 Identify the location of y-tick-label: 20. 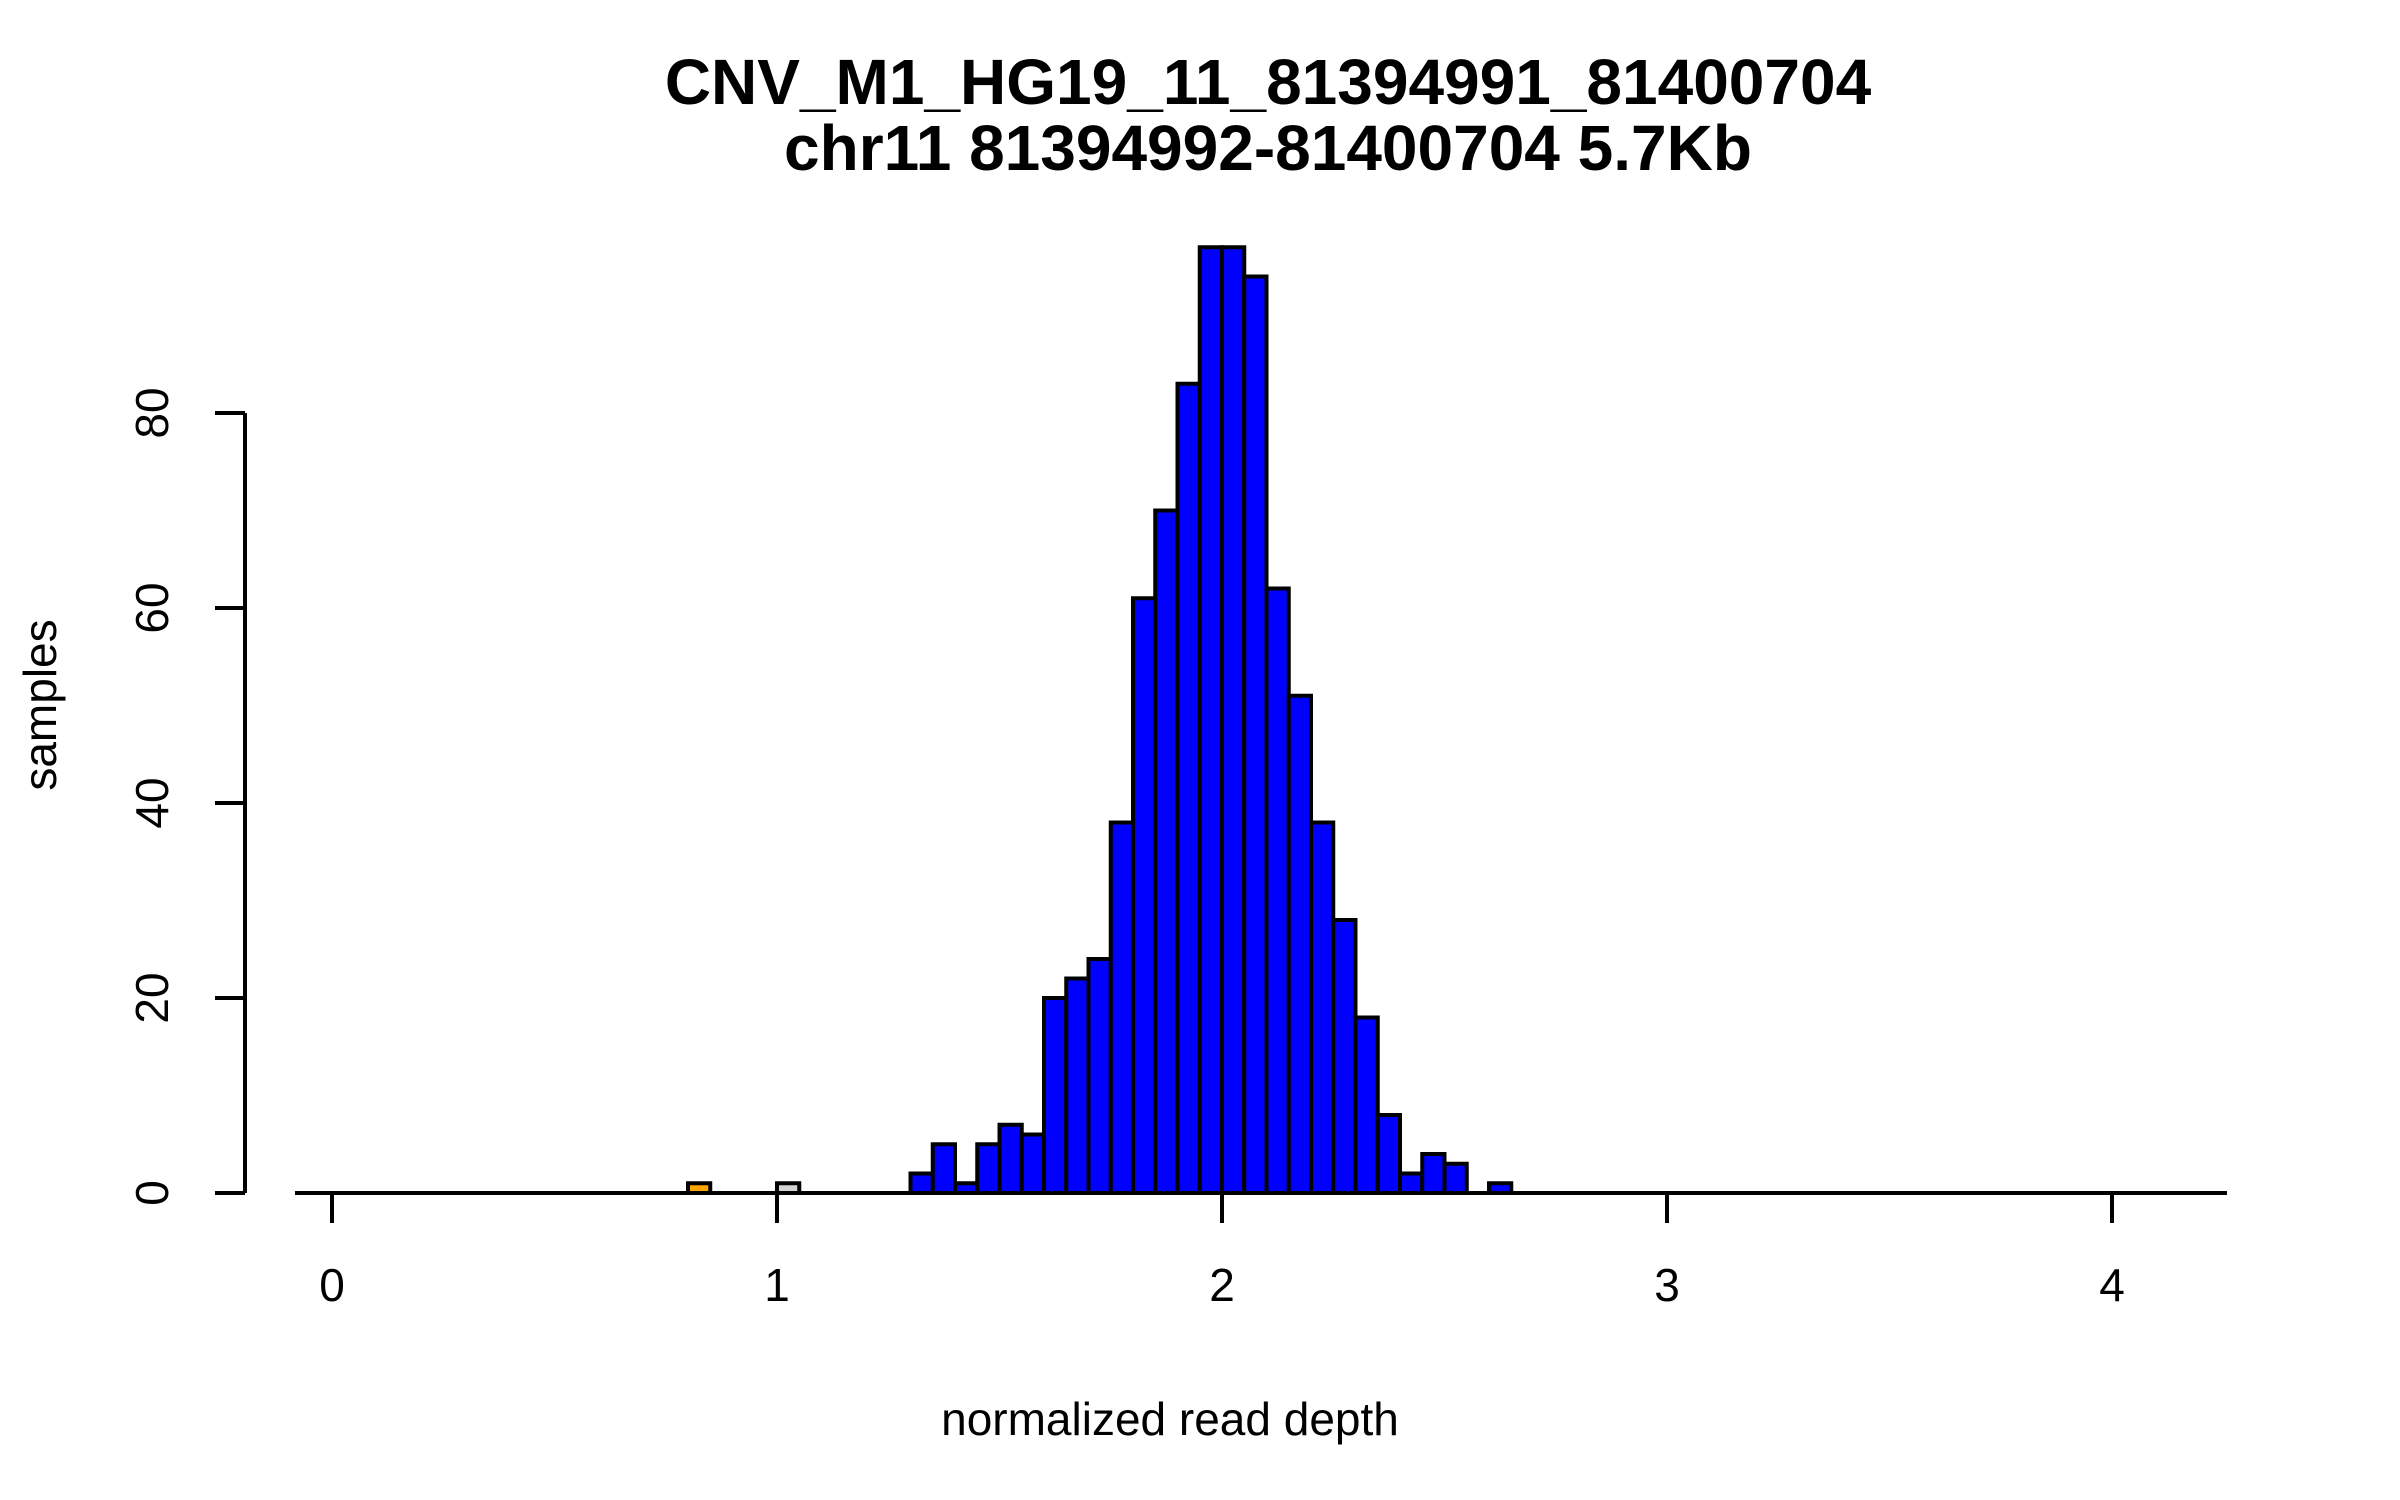
(152, 998).